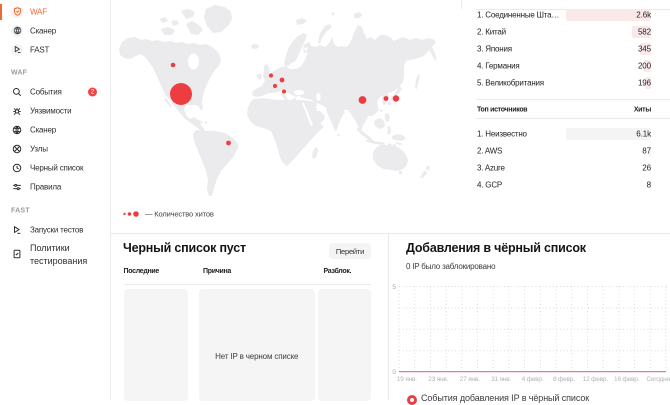 This screenshot has height=405, width=670. I want to click on svg-text: 5, so click(394, 287).